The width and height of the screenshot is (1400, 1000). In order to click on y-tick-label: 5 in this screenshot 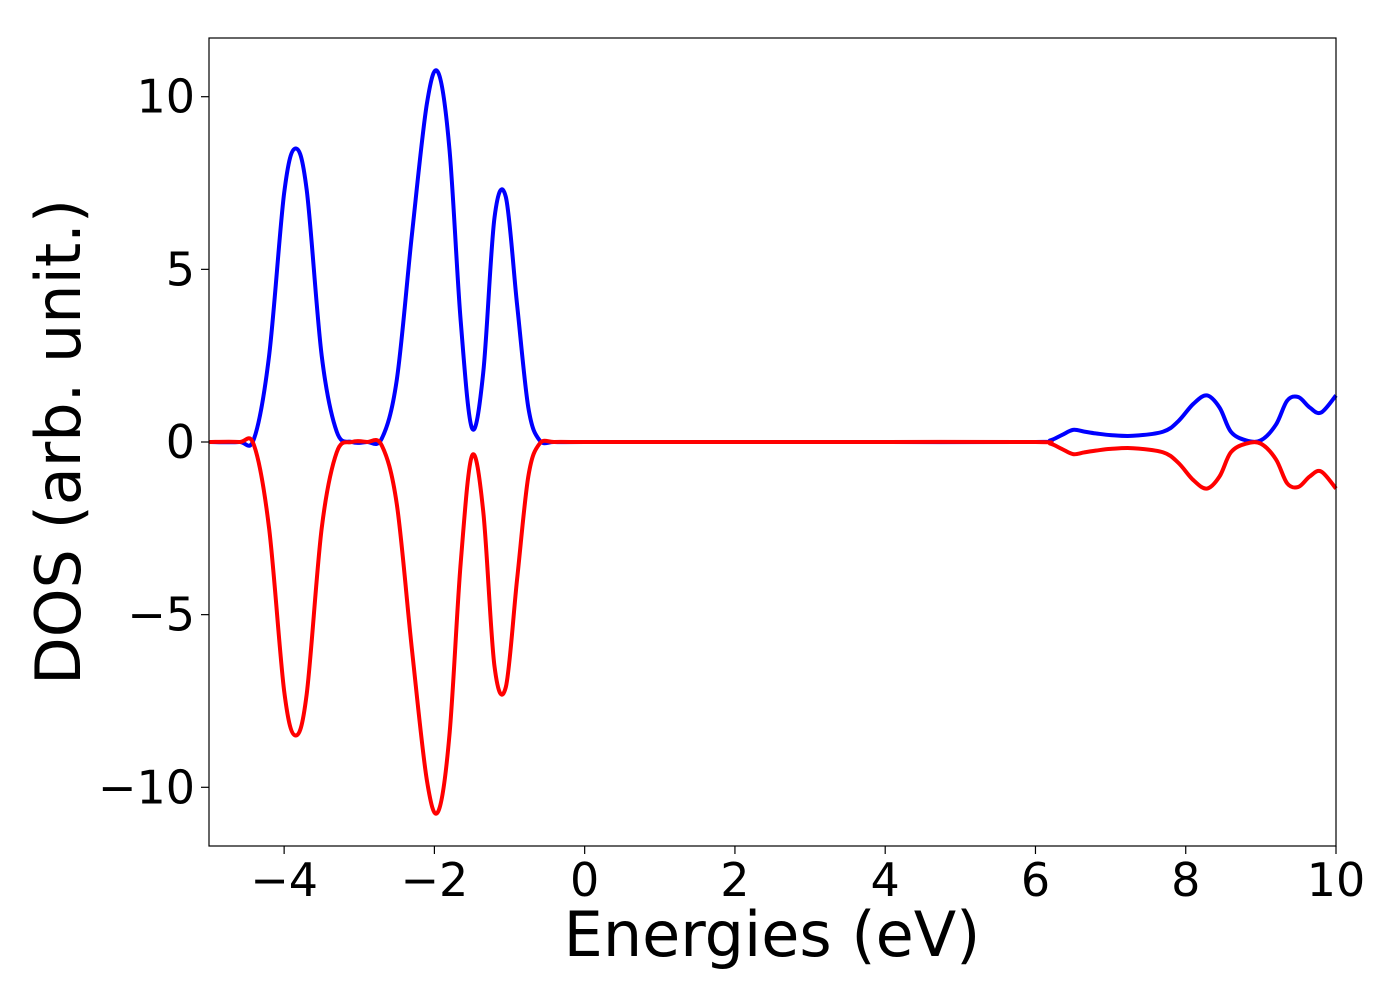, I will do `click(180, 269)`.